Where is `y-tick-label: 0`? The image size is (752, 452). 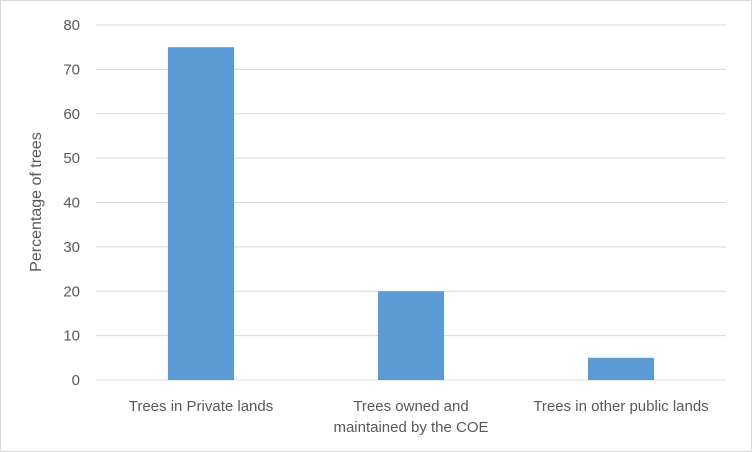 y-tick-label: 0 is located at coordinates (76, 380).